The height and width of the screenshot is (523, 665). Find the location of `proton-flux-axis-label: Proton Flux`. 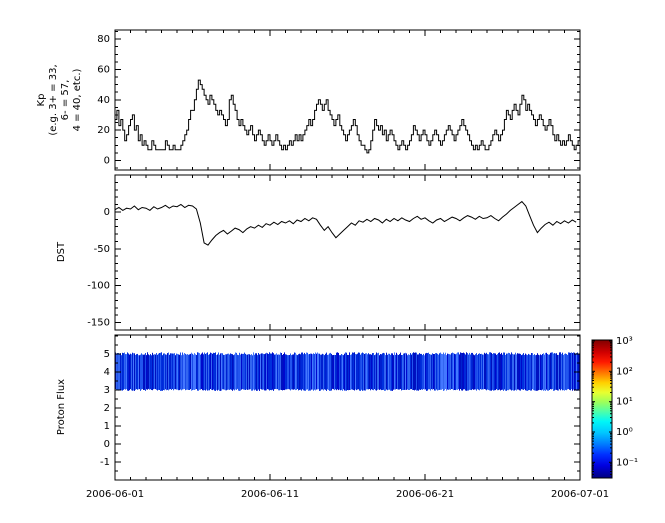

proton-flux-axis-label: Proton Flux is located at coordinates (62, 407).